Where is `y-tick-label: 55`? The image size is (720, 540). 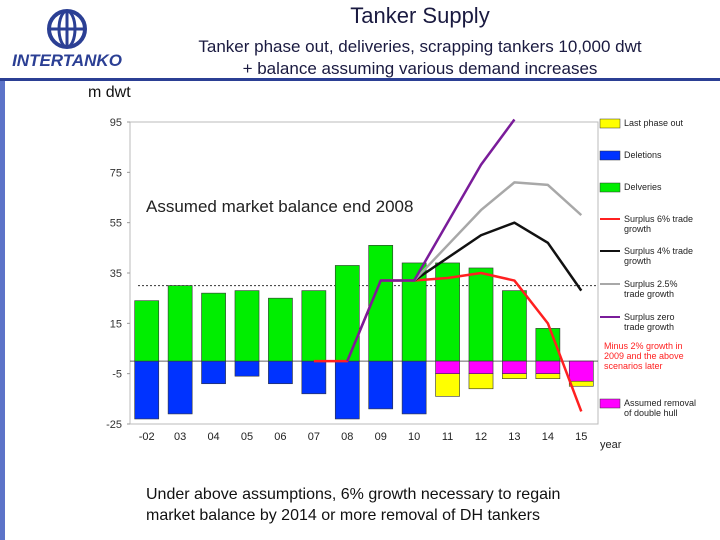
y-tick-label: 55 is located at coordinates (116, 224).